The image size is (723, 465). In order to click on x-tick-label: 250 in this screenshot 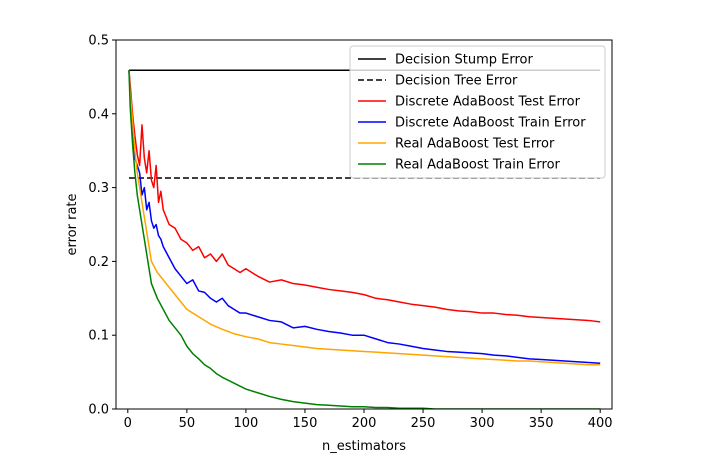, I will do `click(423, 423)`.